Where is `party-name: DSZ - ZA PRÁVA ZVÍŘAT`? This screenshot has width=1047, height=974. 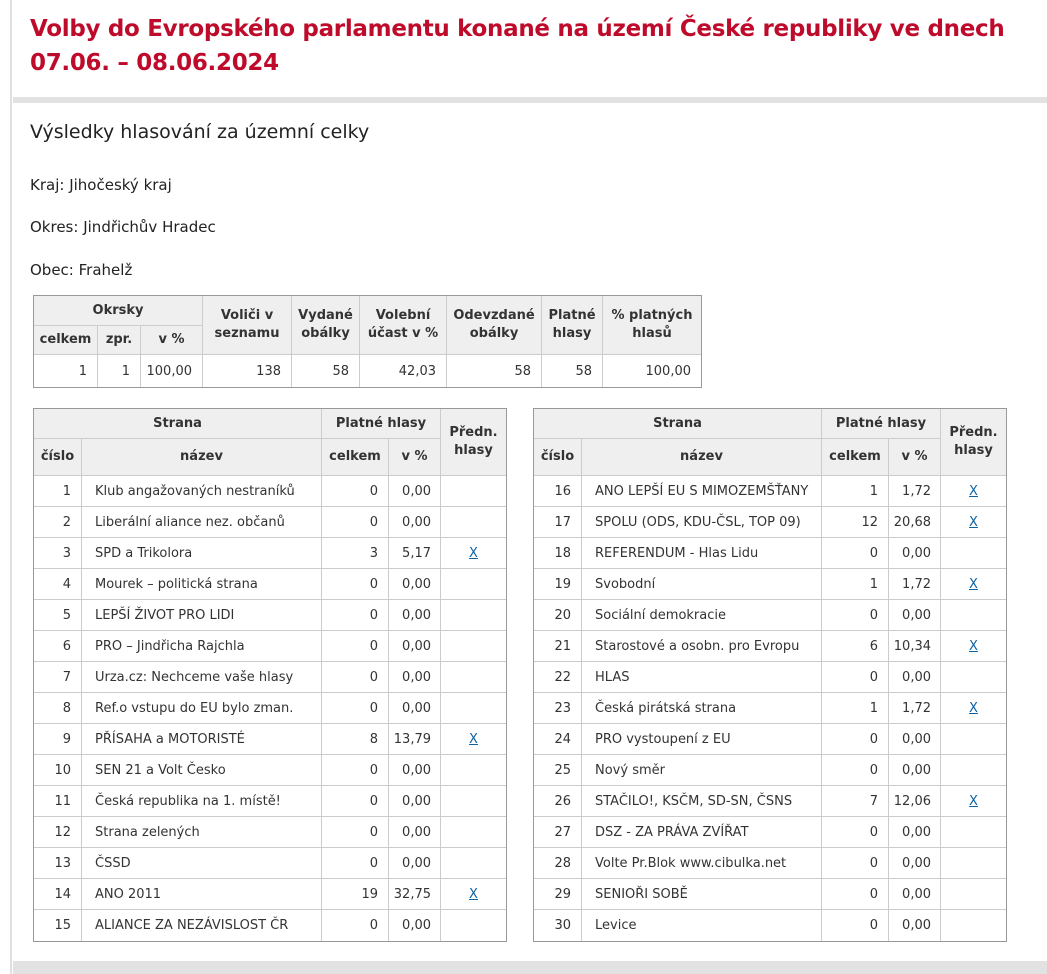
party-name: DSZ - ZA PRÁVA ZVÍŘAT is located at coordinates (702, 832).